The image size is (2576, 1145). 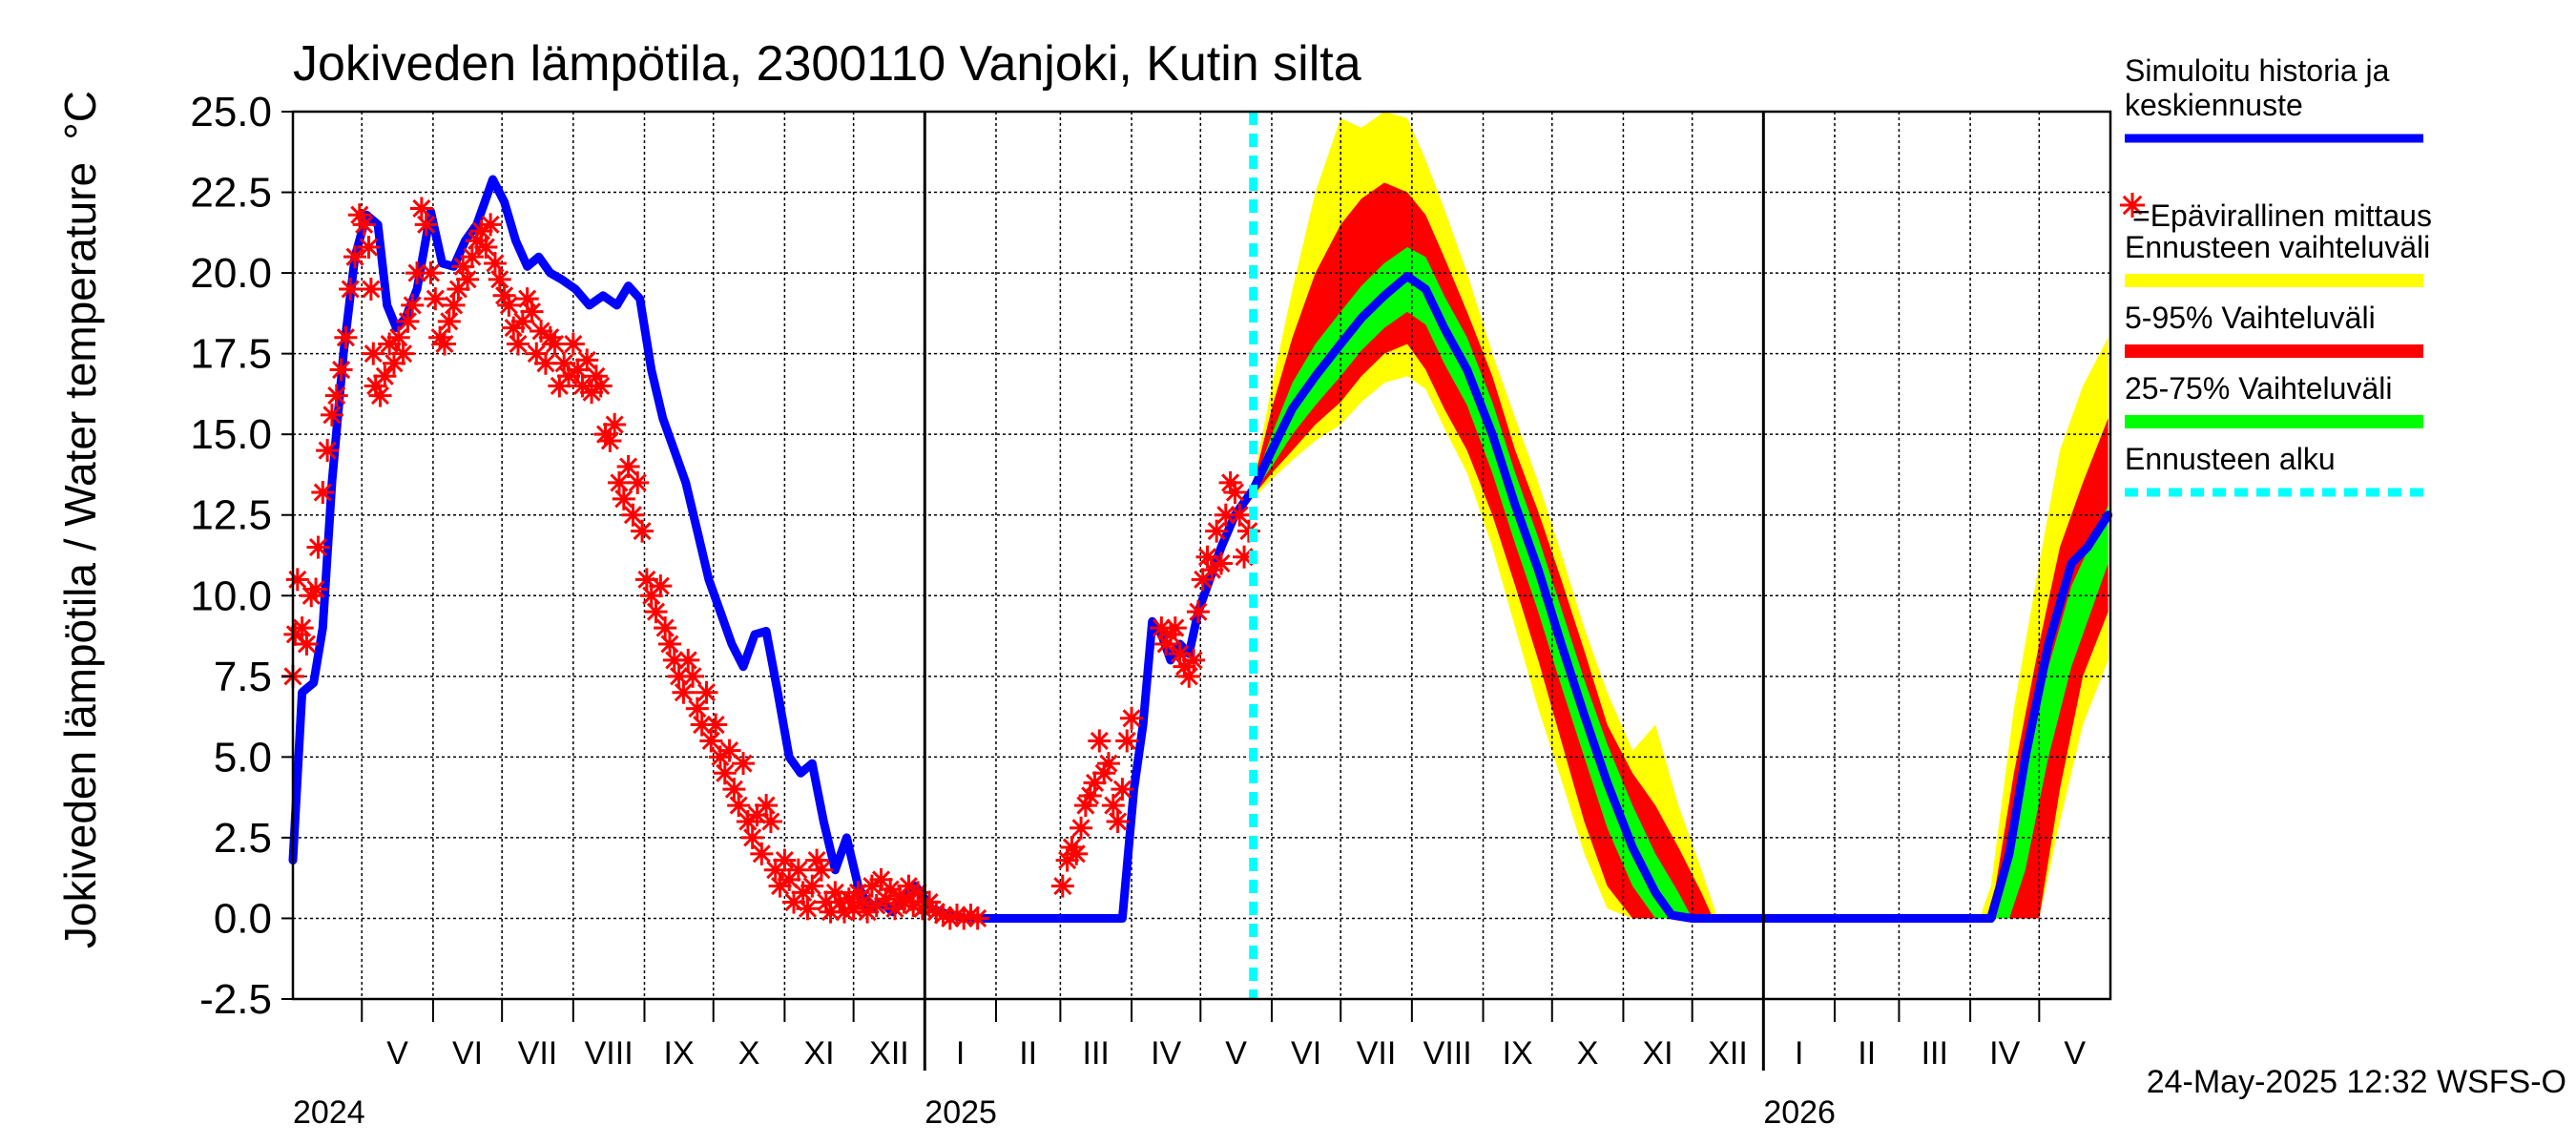 What do you see at coordinates (2277, 247) in the screenshot?
I see `legend-label: Ennusteen vaihteluväli` at bounding box center [2277, 247].